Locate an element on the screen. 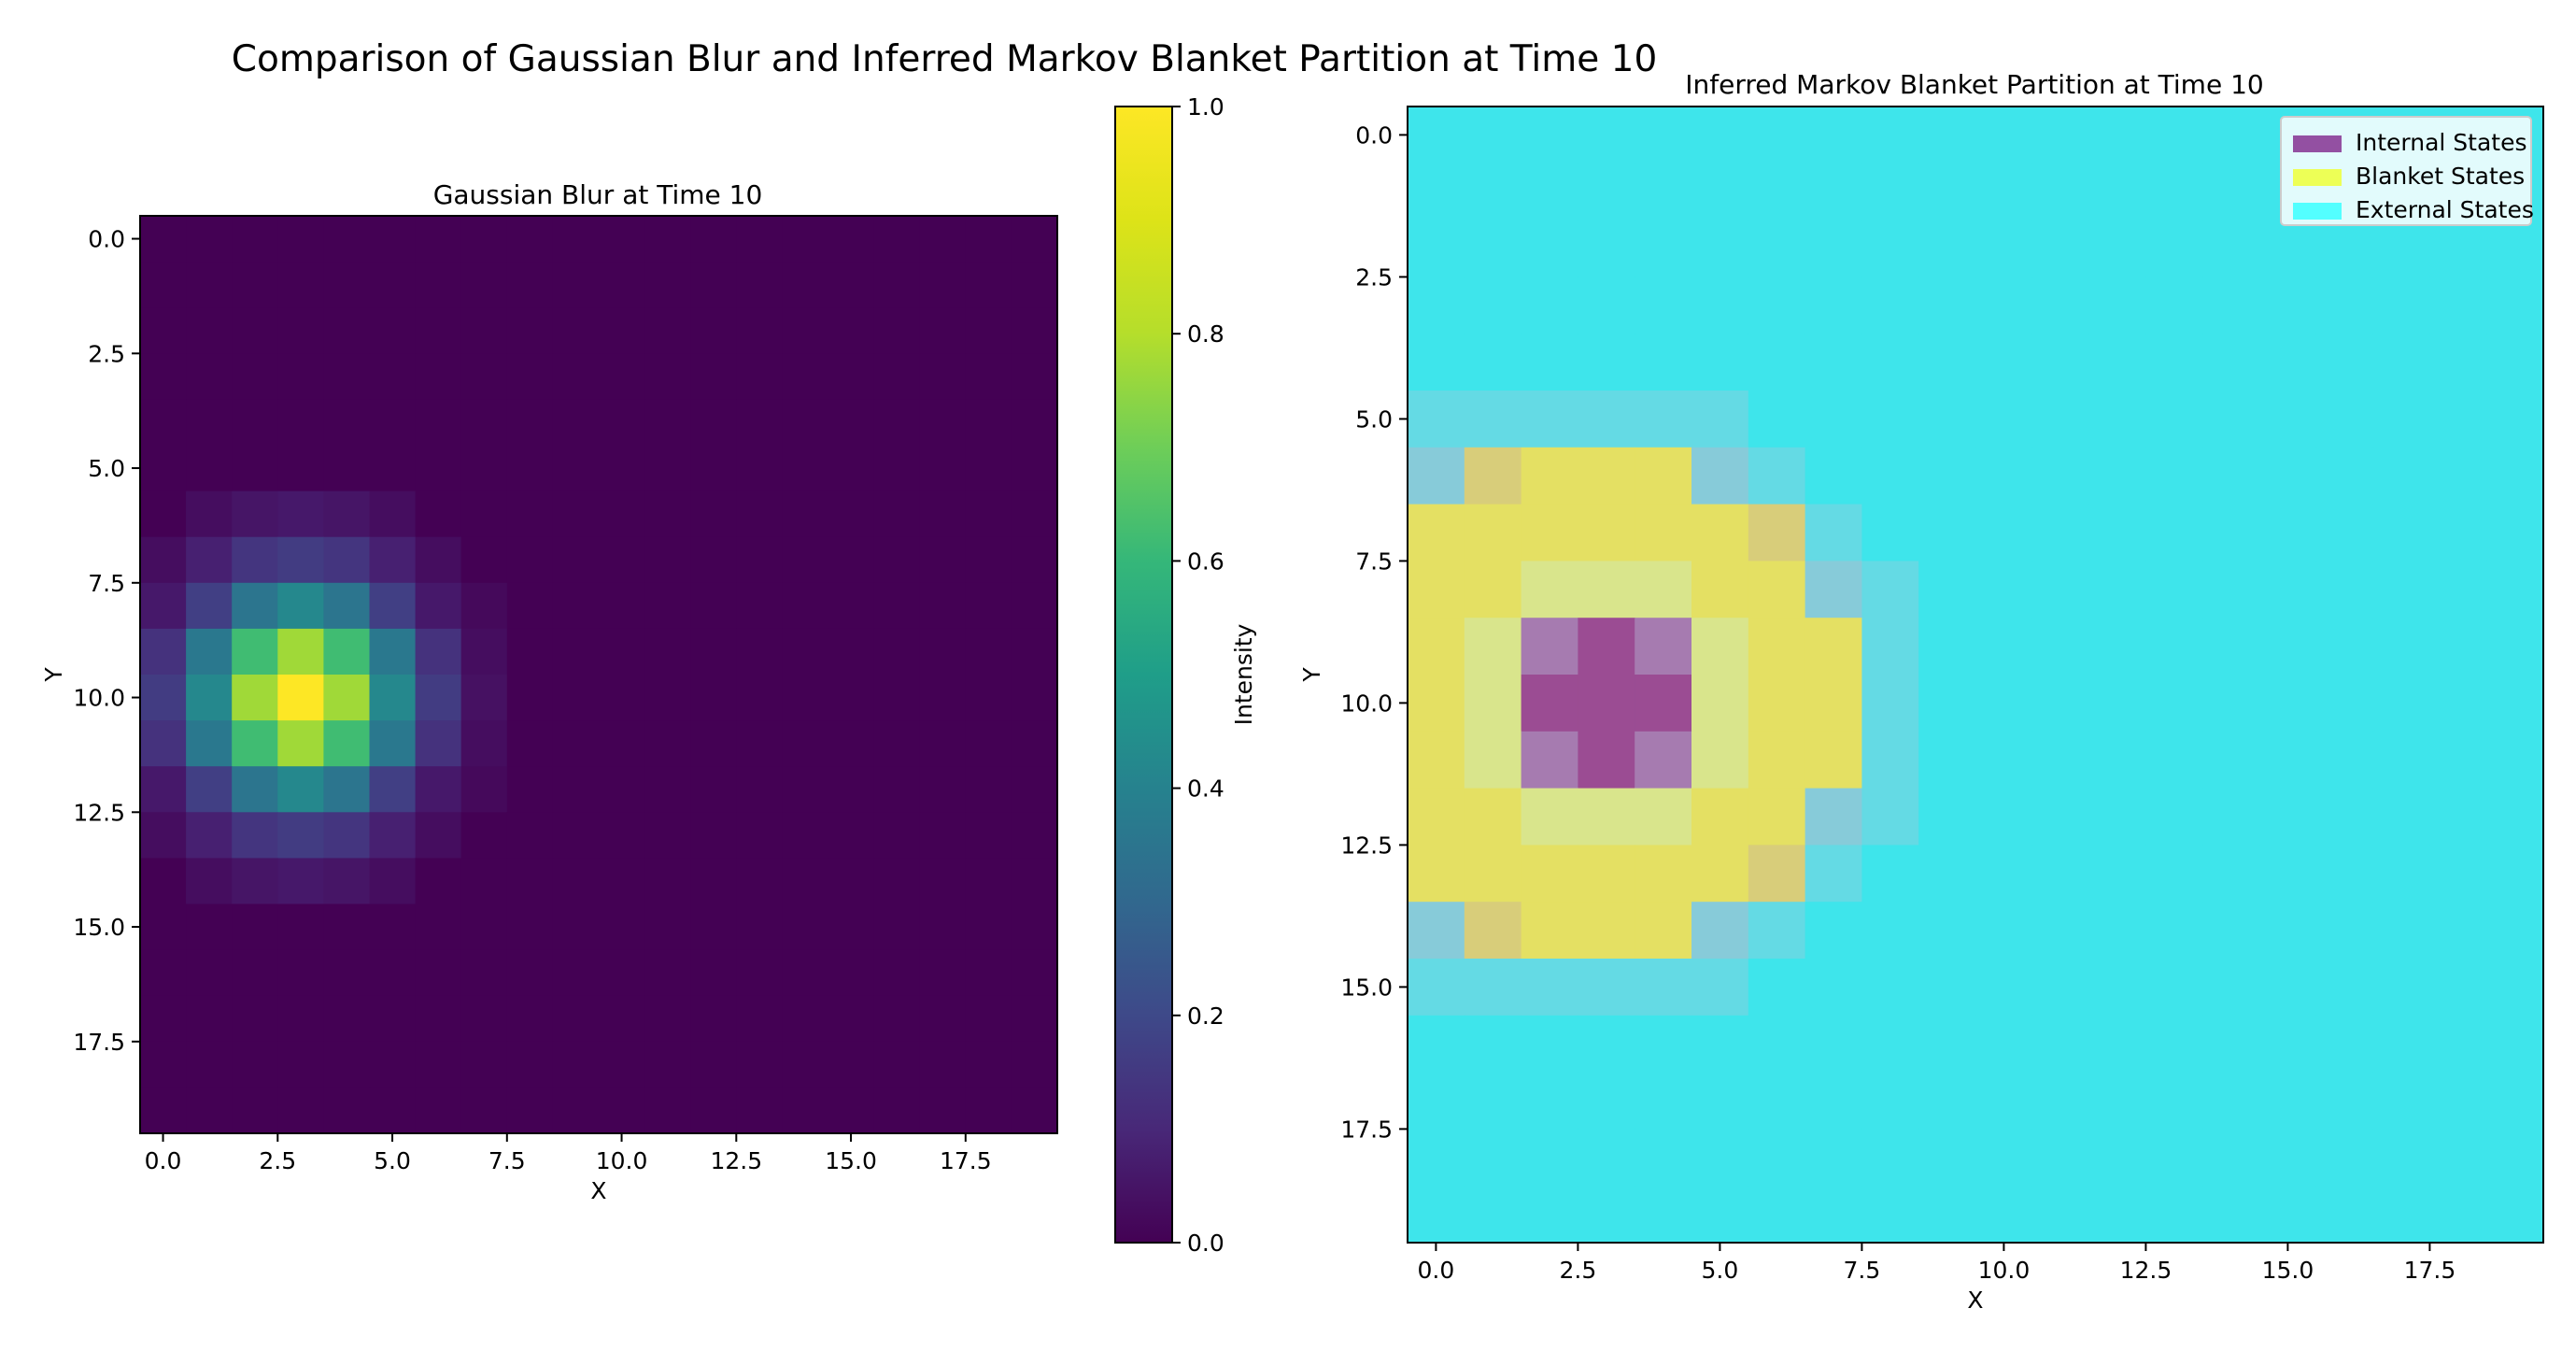 This screenshot has width=2576, height=1351. colorbar-label: Intensity is located at coordinates (1243, 674).